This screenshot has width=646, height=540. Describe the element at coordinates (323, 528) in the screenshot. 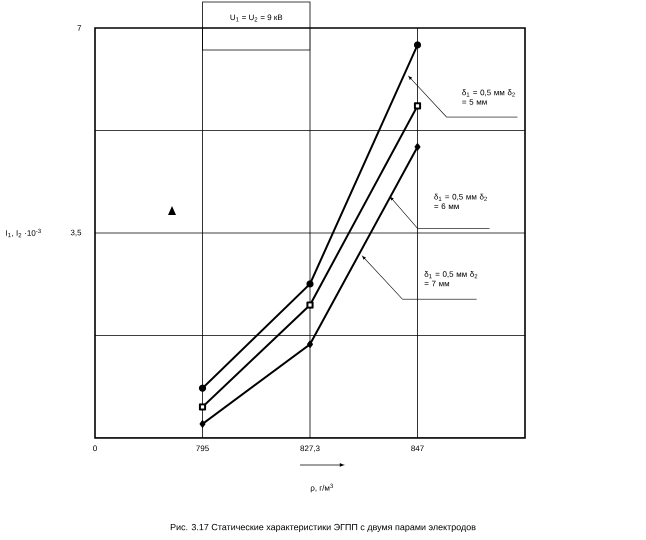

I see `text: Рис. 3.17 Статические характеристики ЭГПП с двумя парами электродов` at that location.